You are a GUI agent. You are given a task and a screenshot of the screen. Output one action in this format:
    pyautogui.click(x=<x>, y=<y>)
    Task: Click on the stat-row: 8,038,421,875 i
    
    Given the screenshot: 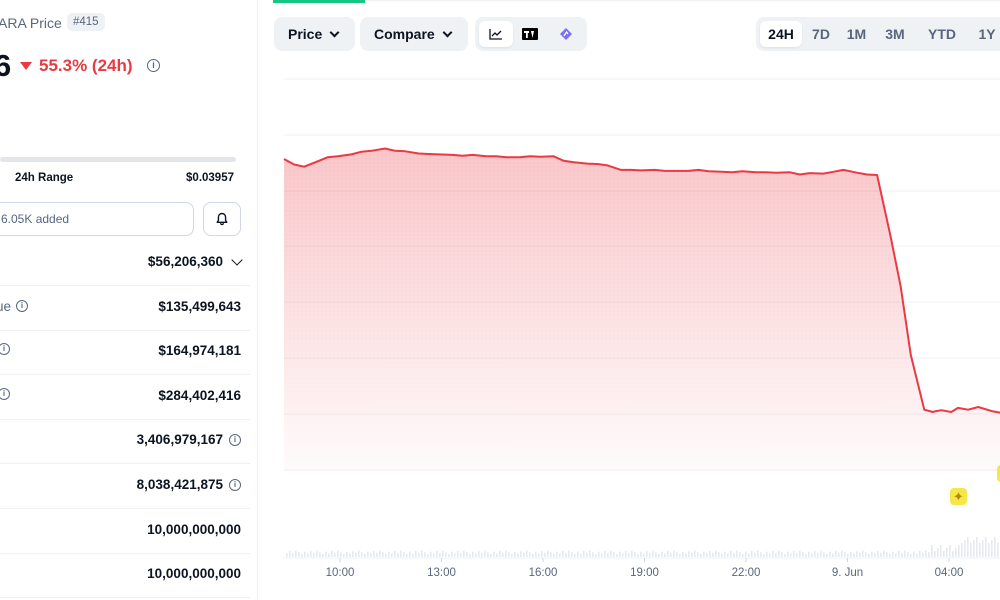 What is the action you would take?
    pyautogui.click(x=125, y=486)
    